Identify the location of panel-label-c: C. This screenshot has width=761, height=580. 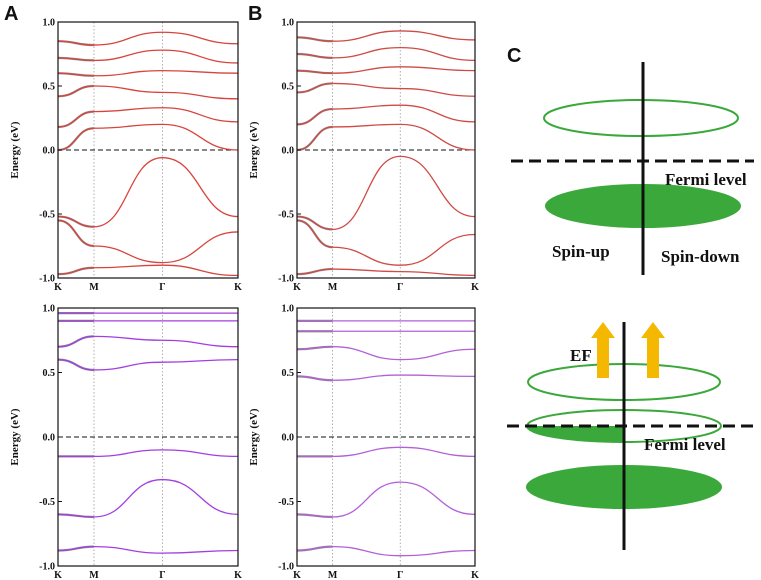
(514, 56).